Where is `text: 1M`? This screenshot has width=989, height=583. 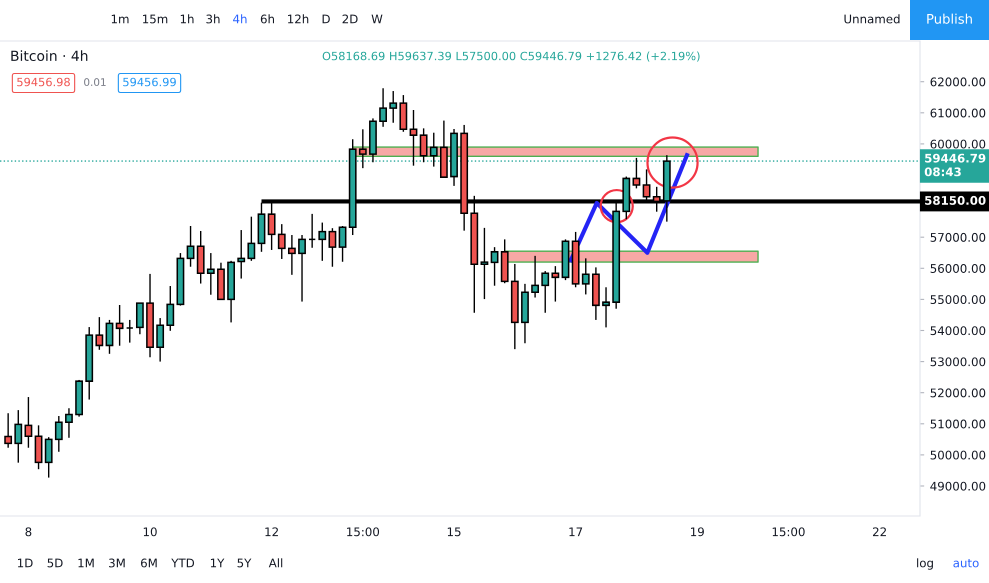 text: 1M is located at coordinates (86, 563).